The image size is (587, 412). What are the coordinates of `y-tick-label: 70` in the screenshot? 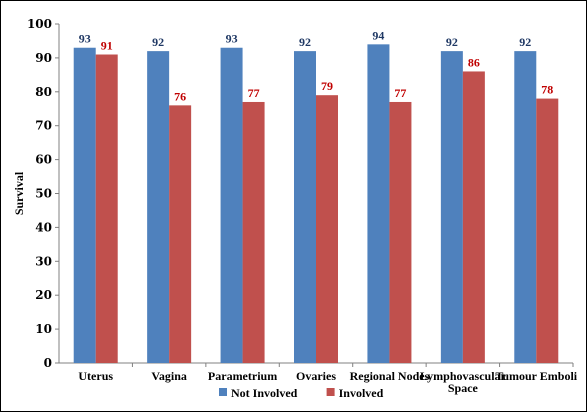 It's located at (43, 126).